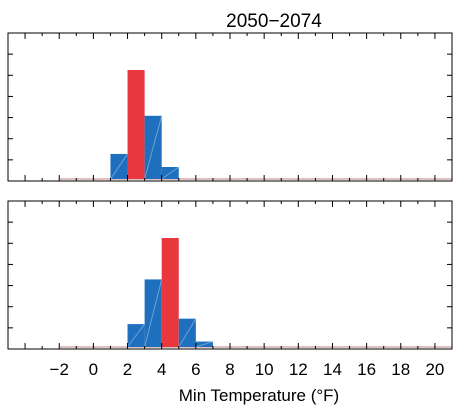  I want to click on x-tick-label: 16, so click(366, 369).